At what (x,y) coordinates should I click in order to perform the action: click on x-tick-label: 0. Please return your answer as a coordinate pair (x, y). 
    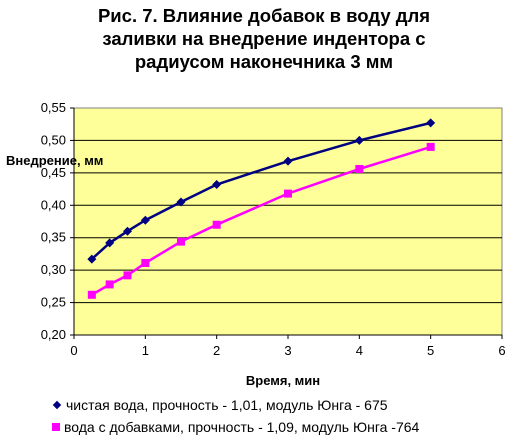
    Looking at the image, I should click on (73, 350).